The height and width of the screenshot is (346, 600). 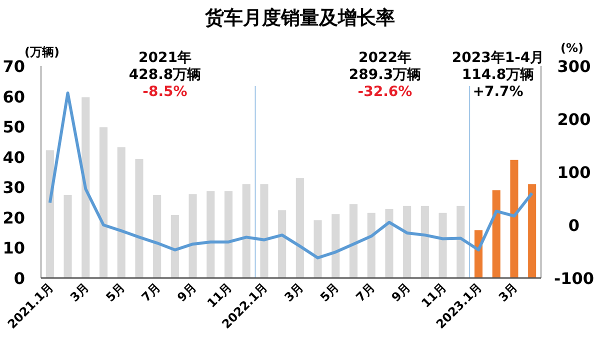 What do you see at coordinates (574, 119) in the screenshot?
I see `y2-tick-label: 200` at bounding box center [574, 119].